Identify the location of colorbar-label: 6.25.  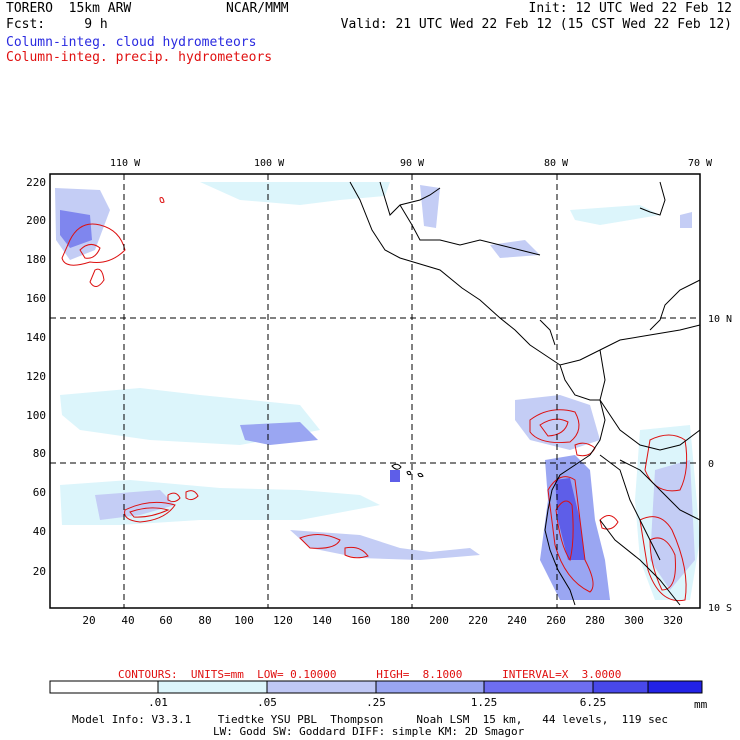
(593, 702).